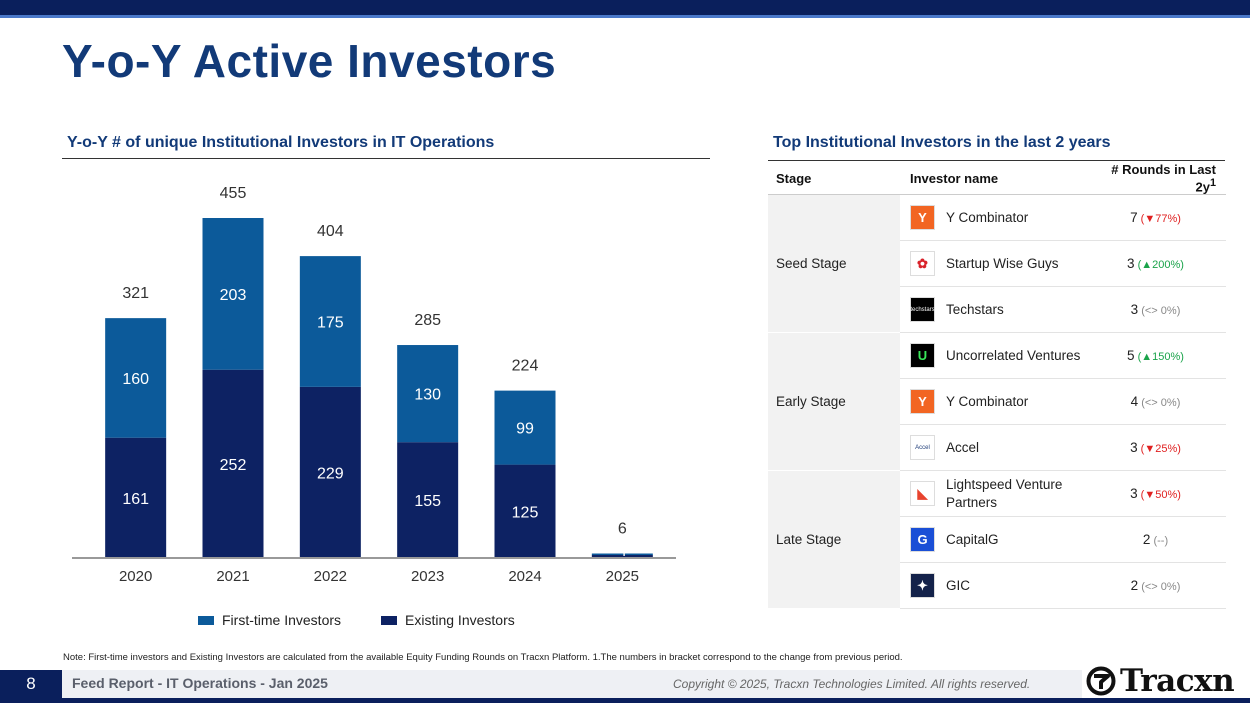  Describe the element at coordinates (622, 576) in the screenshot. I see `x-tick-2025: 2025` at that location.